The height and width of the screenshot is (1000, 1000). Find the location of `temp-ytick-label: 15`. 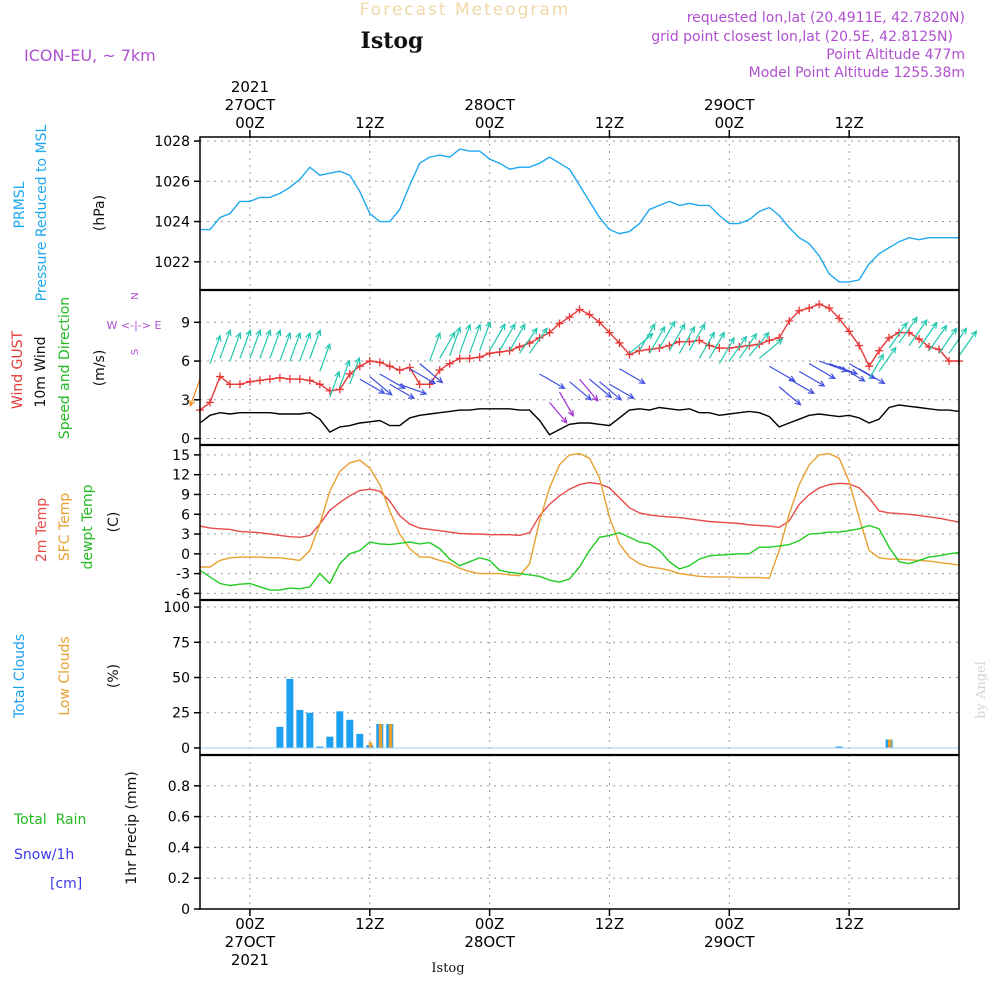

temp-ytick-label: 15 is located at coordinates (181, 456).